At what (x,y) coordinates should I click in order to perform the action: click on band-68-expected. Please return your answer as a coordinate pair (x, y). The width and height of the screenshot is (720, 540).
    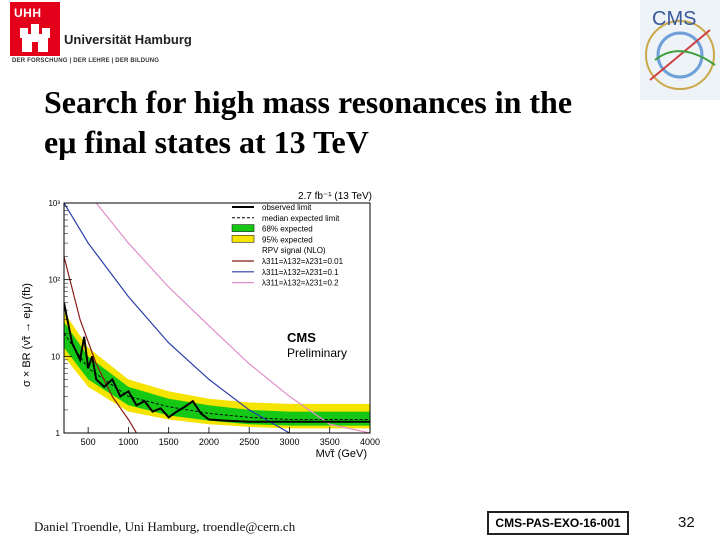
    Looking at the image, I should click on (217, 374).